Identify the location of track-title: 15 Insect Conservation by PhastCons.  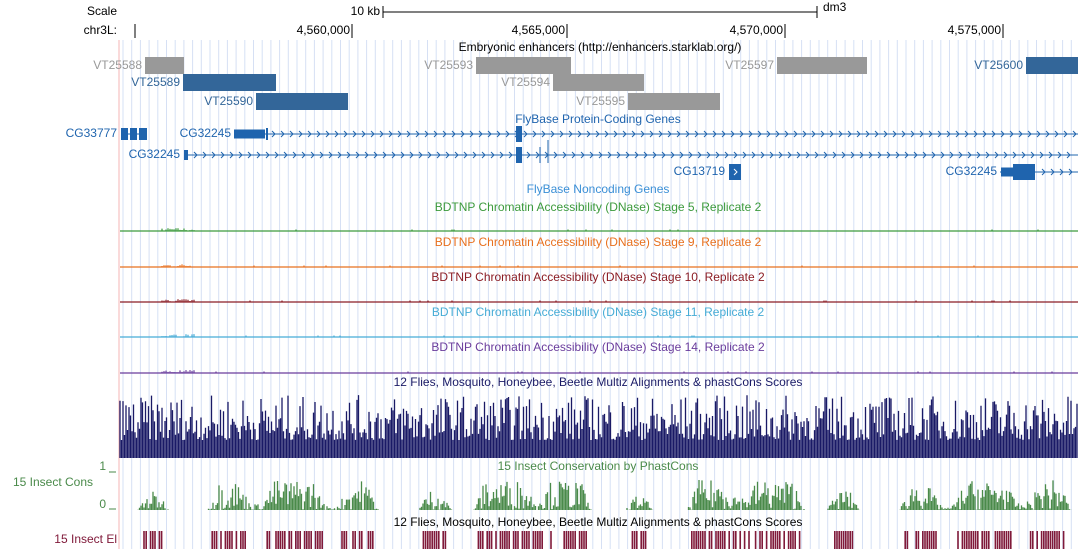
(598, 466).